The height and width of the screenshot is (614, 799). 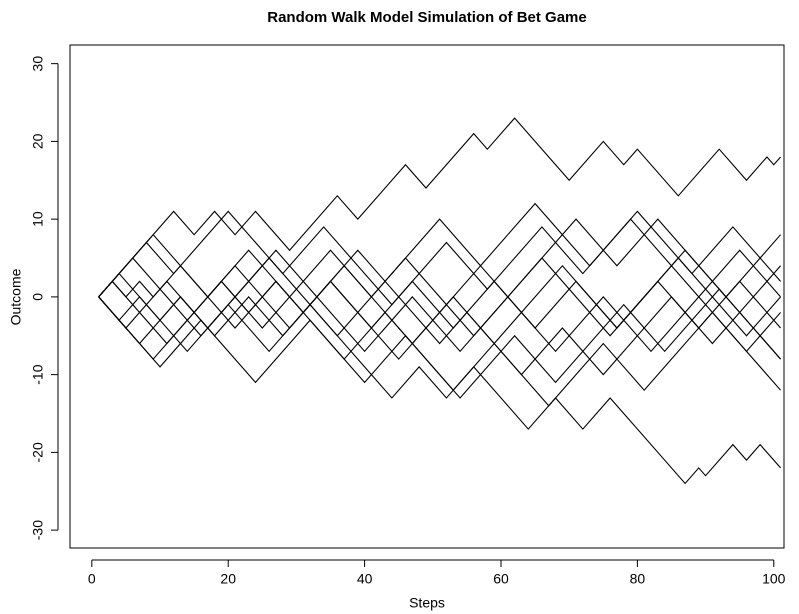 I want to click on x-axis-label: Steps, so click(x=427, y=603).